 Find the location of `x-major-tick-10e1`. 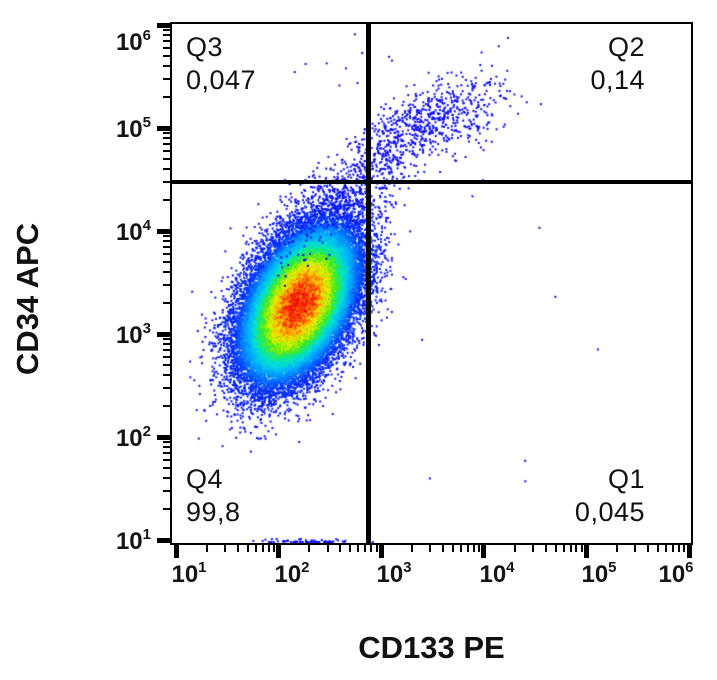

x-major-tick-10e1 is located at coordinates (176, 551).